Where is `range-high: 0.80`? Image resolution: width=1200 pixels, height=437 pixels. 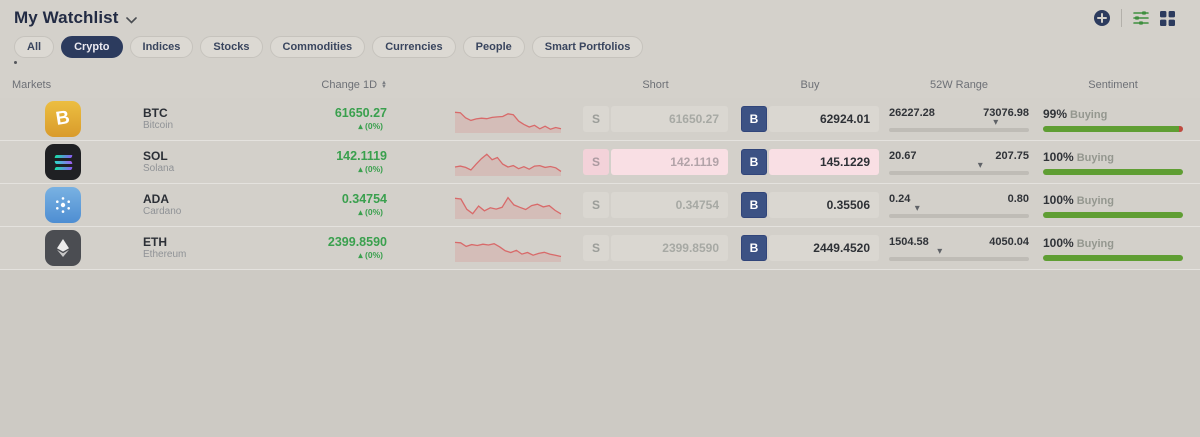
range-high: 0.80 is located at coordinates (1018, 198).